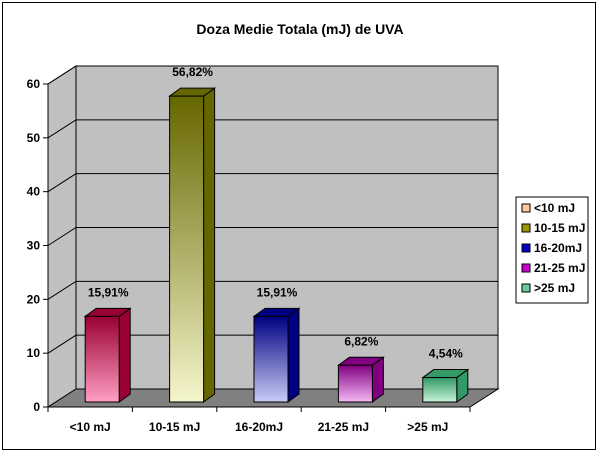 This screenshot has height=454, width=600. What do you see at coordinates (34, 138) in the screenshot?
I see `y-tick-label: 50` at bounding box center [34, 138].